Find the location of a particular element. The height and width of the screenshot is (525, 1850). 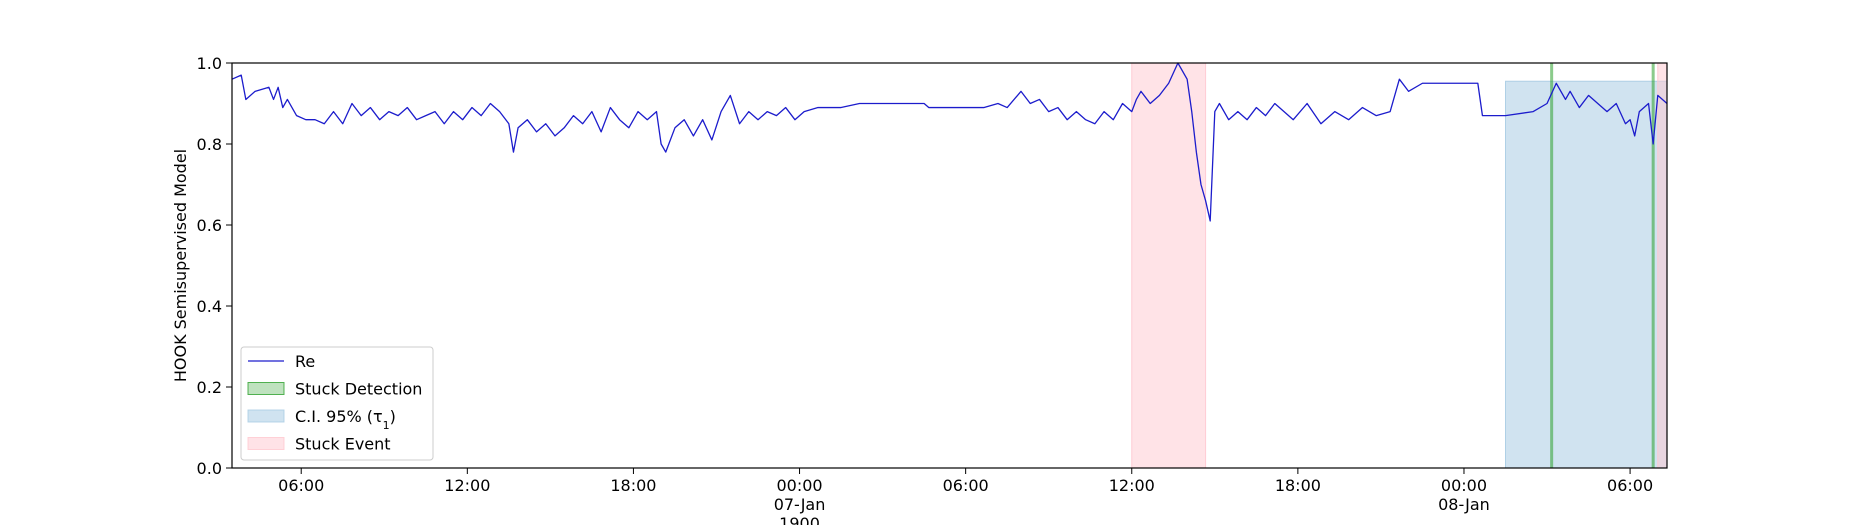

x-tick-sublabel: 08-Jan is located at coordinates (1464, 504).